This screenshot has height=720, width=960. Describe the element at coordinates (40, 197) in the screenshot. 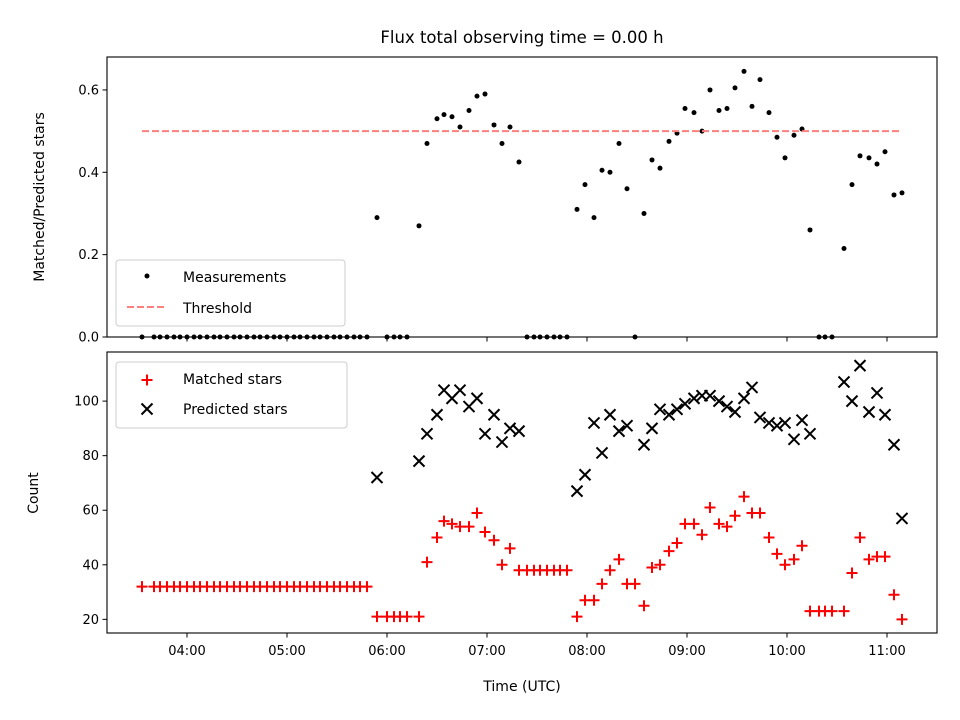

I see `top-y-axis-label: Matched/Predicted stars` at that location.